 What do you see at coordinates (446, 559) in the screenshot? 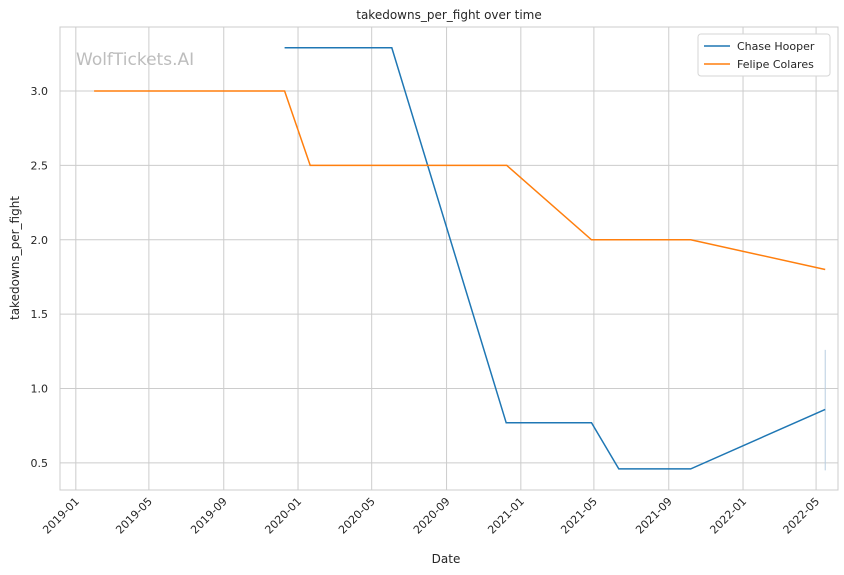
I see `x-axis-label: Date` at bounding box center [446, 559].